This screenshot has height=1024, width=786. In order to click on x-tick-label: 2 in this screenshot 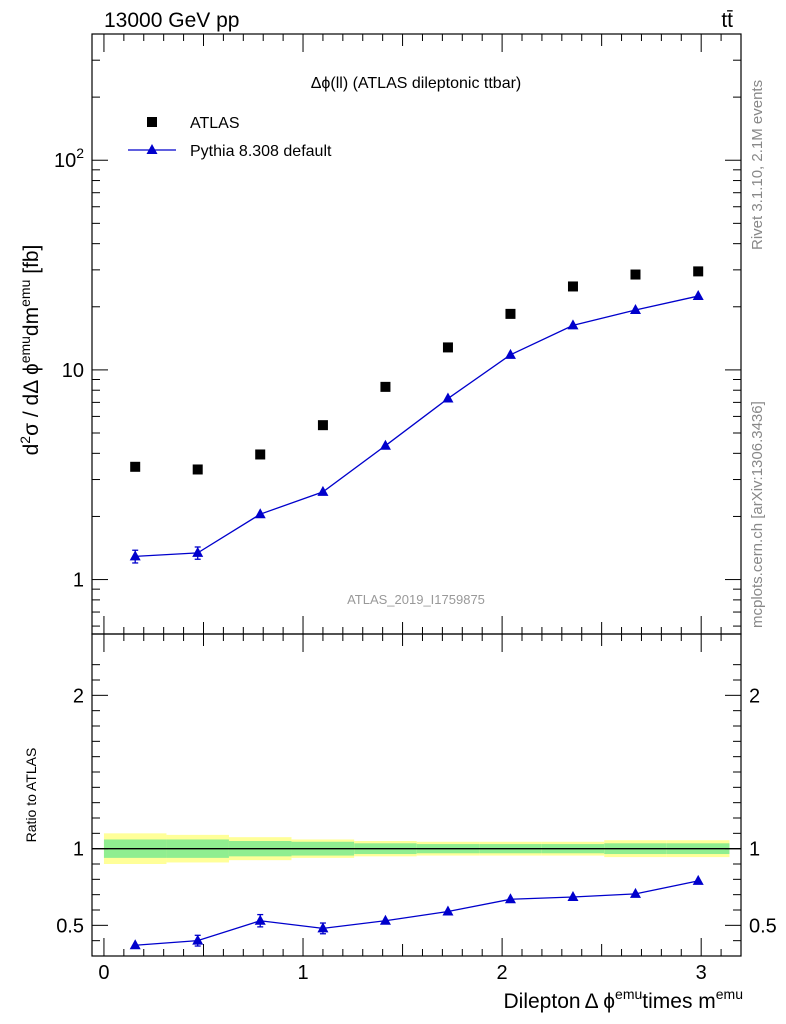, I will do `click(502, 973)`.